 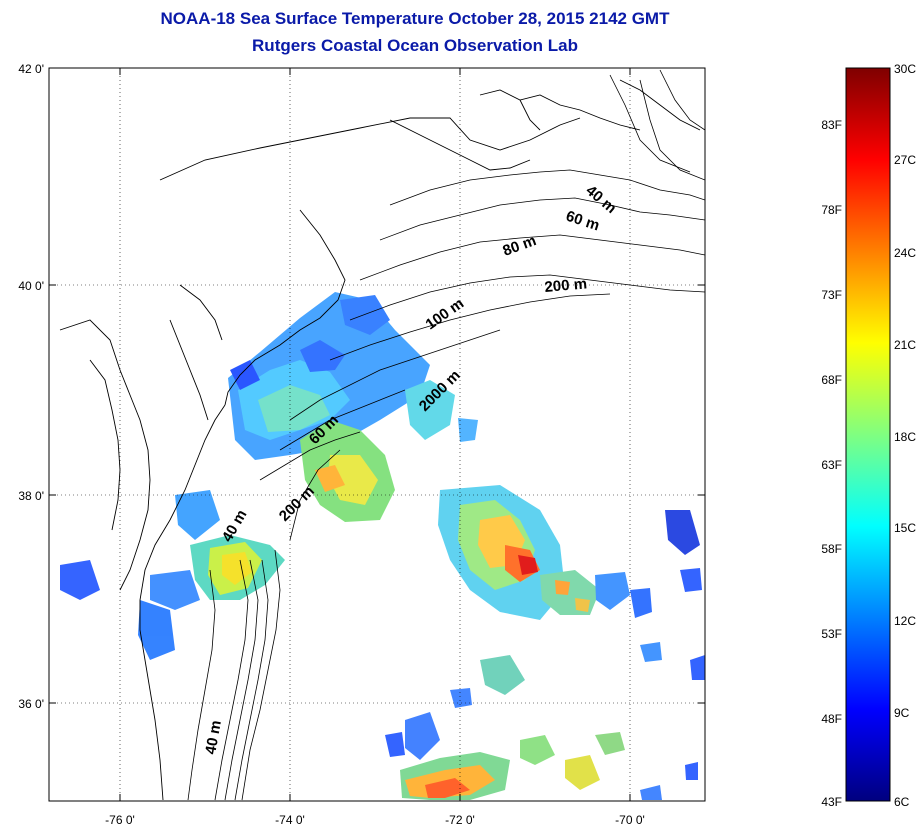 I want to click on fahrenheit-label: 63F, so click(x=831, y=465).